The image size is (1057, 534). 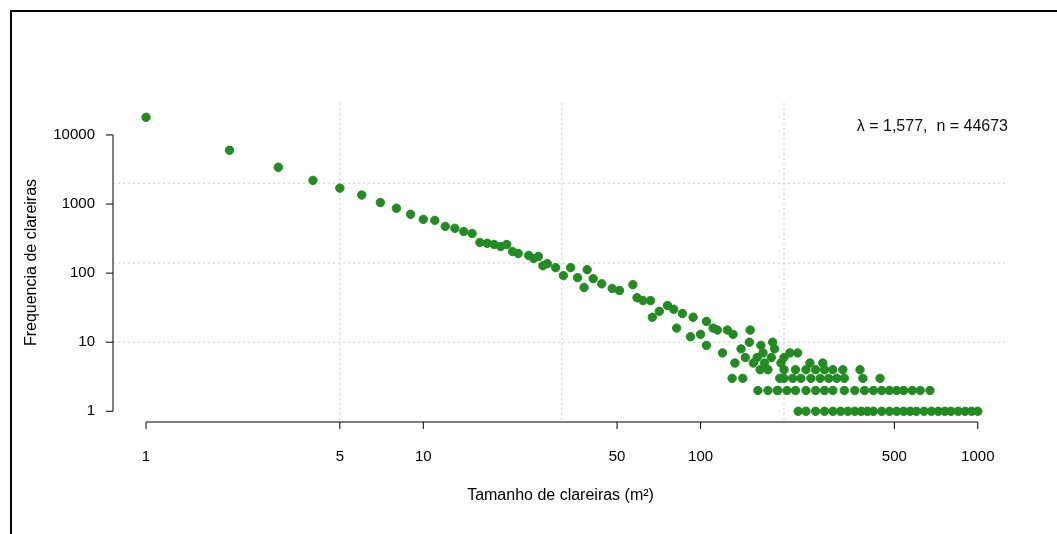 What do you see at coordinates (82, 272) in the screenshot?
I see `y-tick-label: 100` at bounding box center [82, 272].